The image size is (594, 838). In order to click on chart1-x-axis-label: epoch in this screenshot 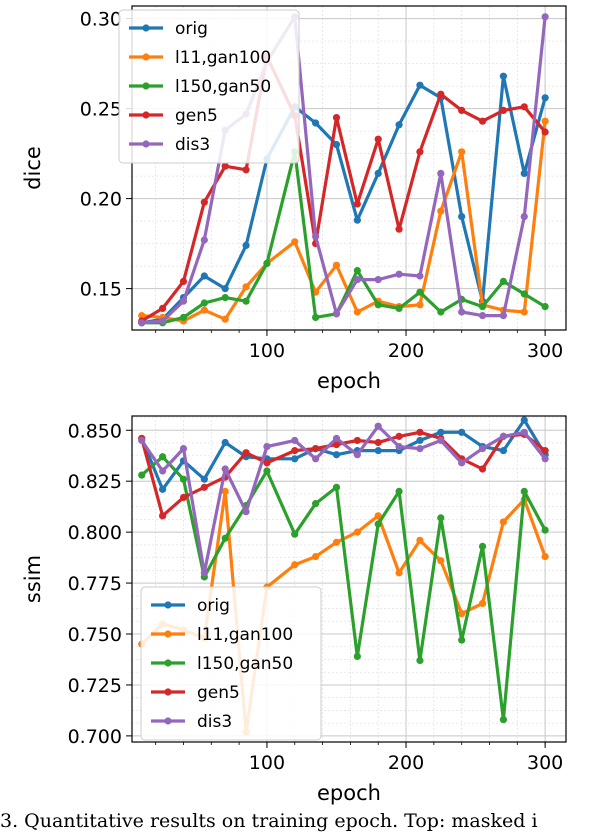, I will do `click(349, 381)`.